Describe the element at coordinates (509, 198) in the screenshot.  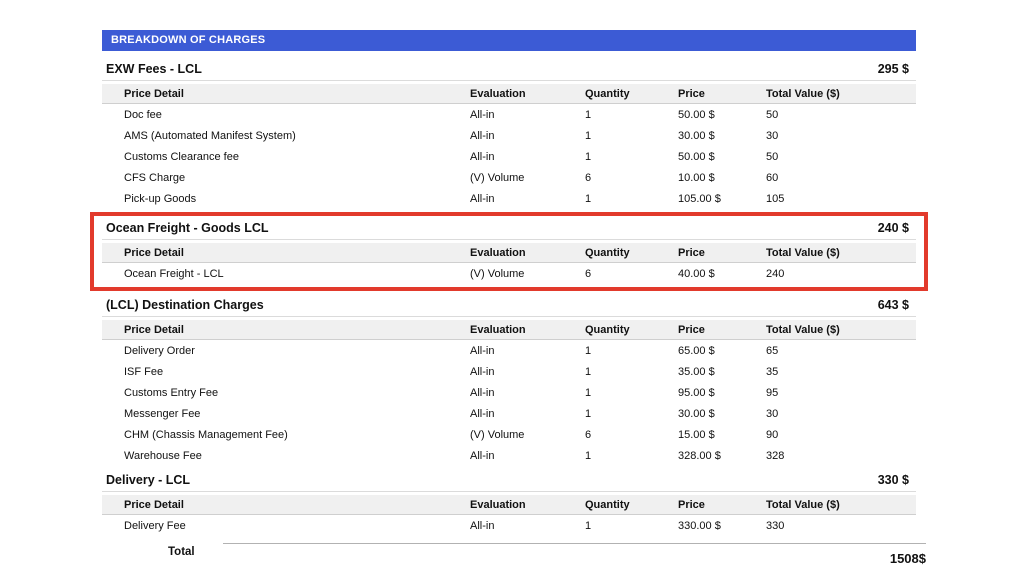
I see `table-row: Pick-up Goods All-in 1 105.00 $ 105` at that location.